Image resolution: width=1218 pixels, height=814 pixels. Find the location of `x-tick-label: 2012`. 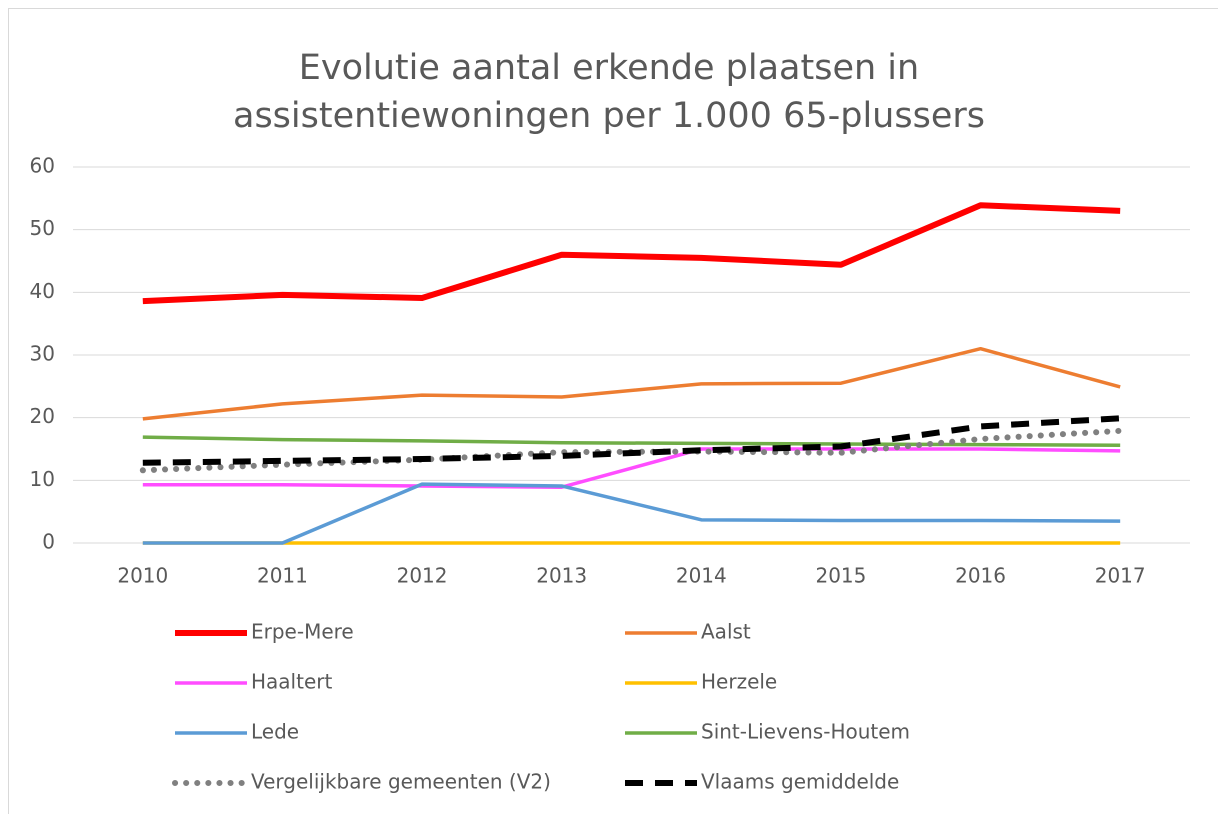

x-tick-label: 2012 is located at coordinates (422, 576).